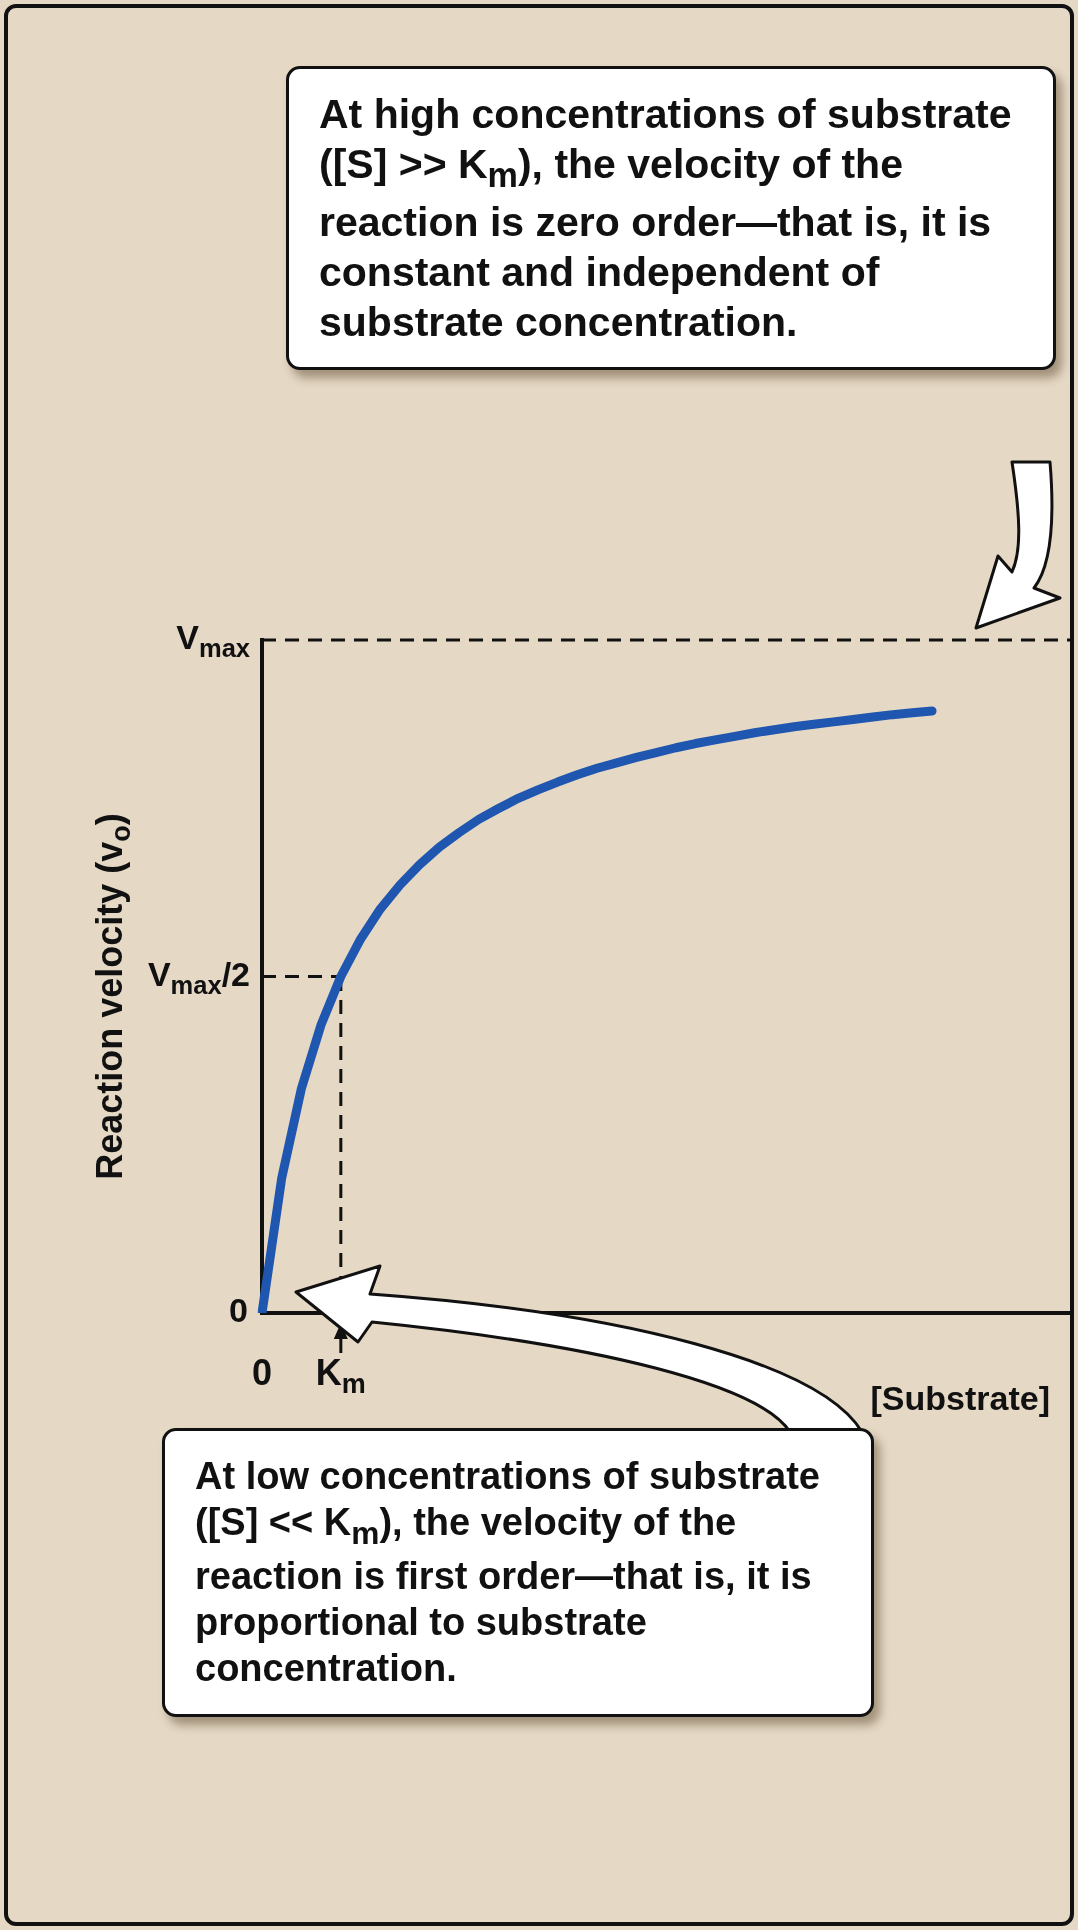 Image resolution: width=1078 pixels, height=1930 pixels. I want to click on y-axis-title: Reaction velocity (vo), so click(112, 996).